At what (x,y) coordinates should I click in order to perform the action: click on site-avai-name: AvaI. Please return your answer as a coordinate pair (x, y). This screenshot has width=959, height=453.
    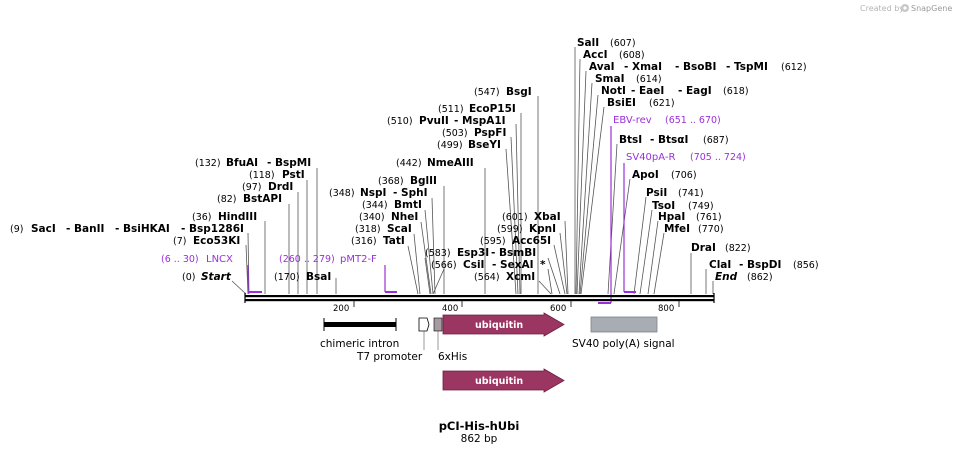
    Looking at the image, I should click on (602, 67).